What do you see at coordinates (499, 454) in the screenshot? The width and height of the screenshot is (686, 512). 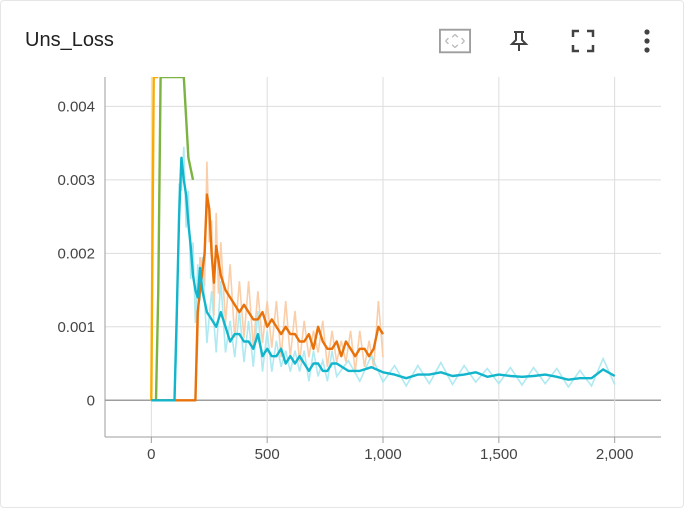 I see `x-tick-label: 1,500` at bounding box center [499, 454].